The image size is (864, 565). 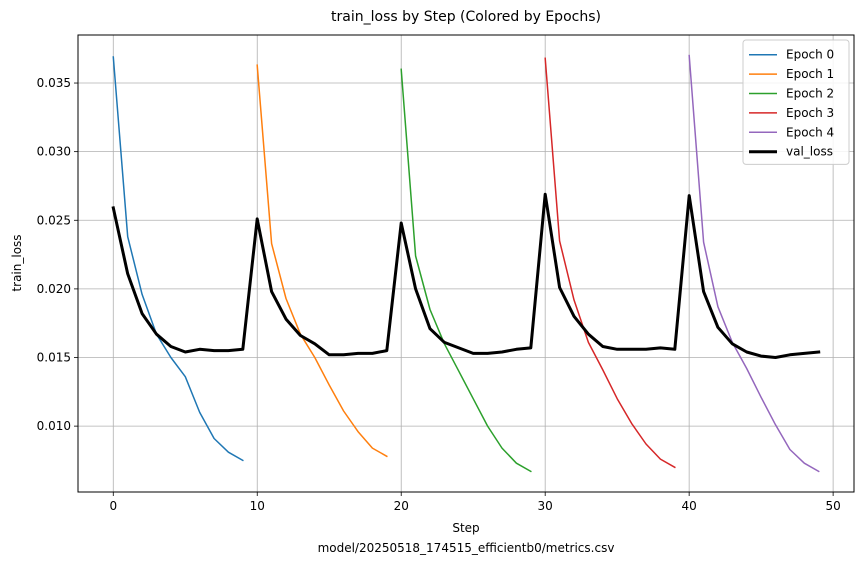 I want to click on legend-box, so click(x=796, y=102).